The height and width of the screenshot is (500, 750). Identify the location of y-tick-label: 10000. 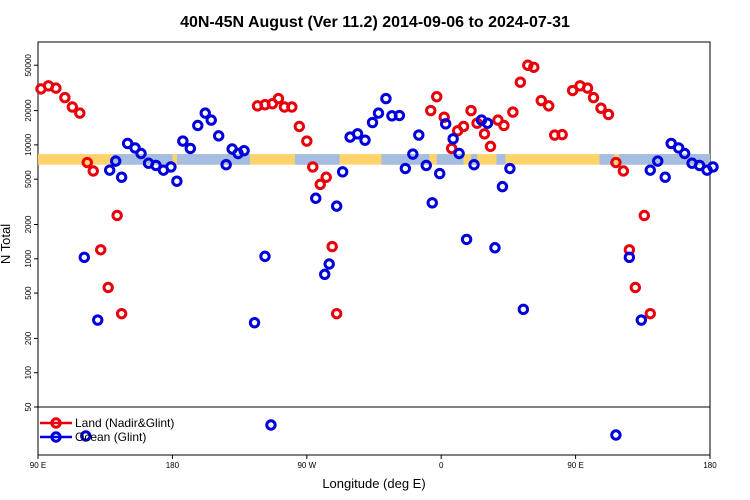
(28, 144).